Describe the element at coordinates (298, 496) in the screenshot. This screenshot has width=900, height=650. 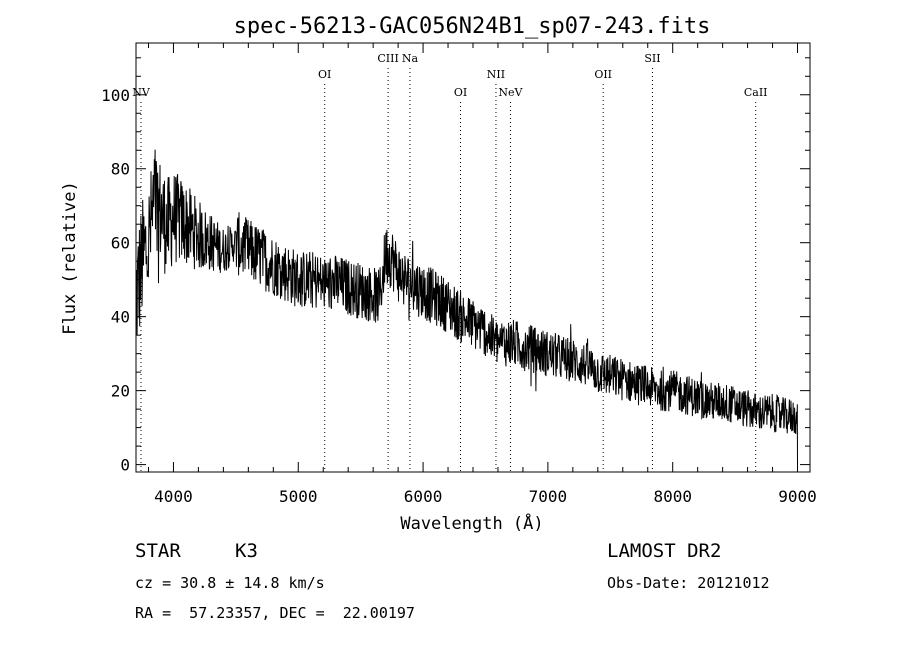
I see `x-tick-label: 5000` at that location.